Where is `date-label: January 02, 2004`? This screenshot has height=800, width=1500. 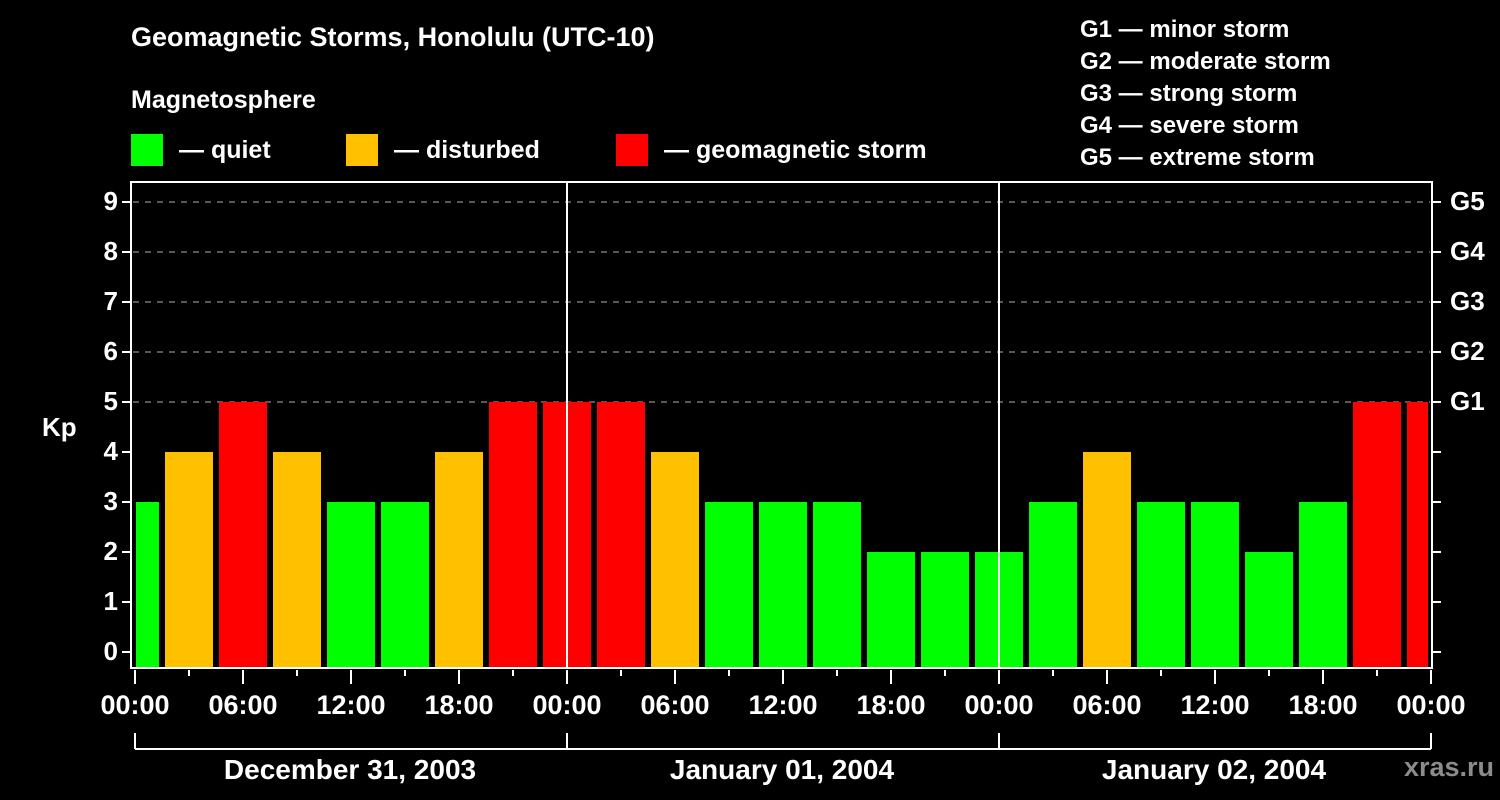
date-label: January 02, 2004 is located at coordinates (1214, 769).